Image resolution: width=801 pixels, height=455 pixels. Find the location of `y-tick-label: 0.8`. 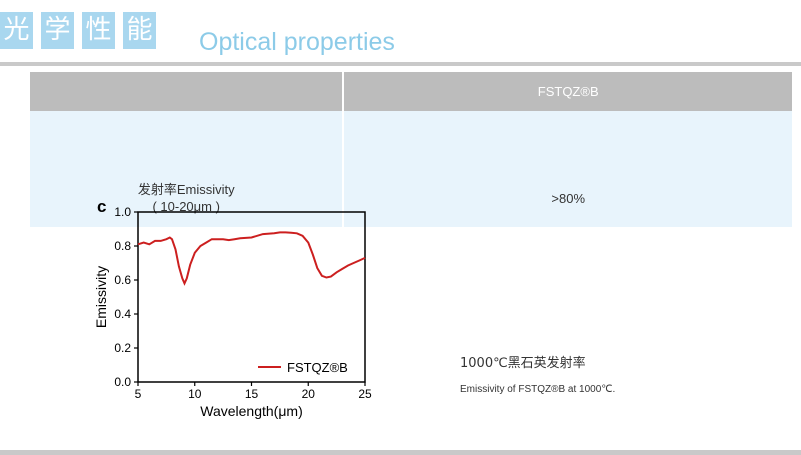

y-tick-label: 0.8 is located at coordinates (122, 246).